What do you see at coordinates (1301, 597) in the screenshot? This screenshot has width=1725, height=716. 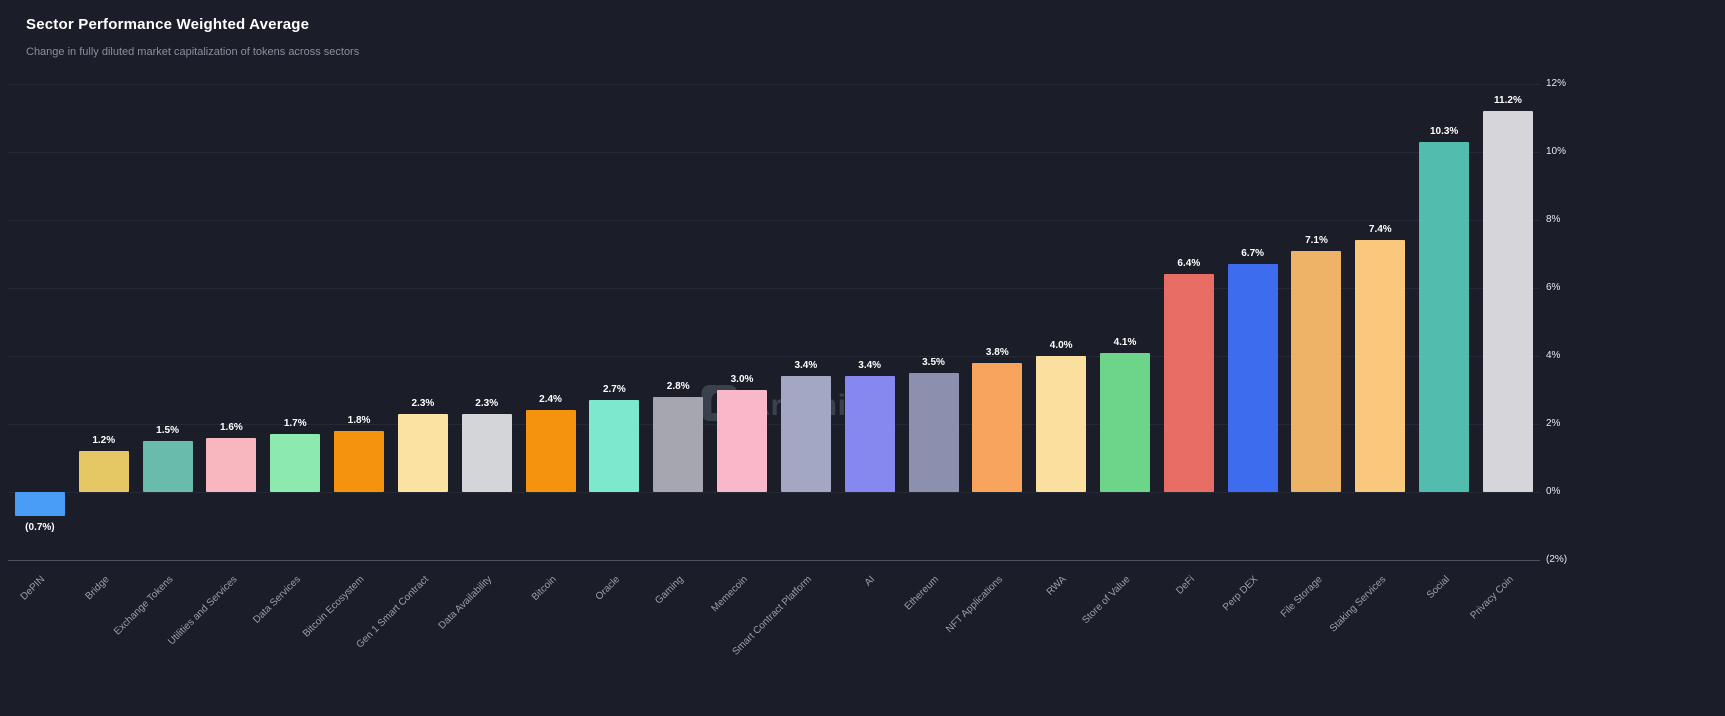 I see `x-axis-label: File Storage` at bounding box center [1301, 597].